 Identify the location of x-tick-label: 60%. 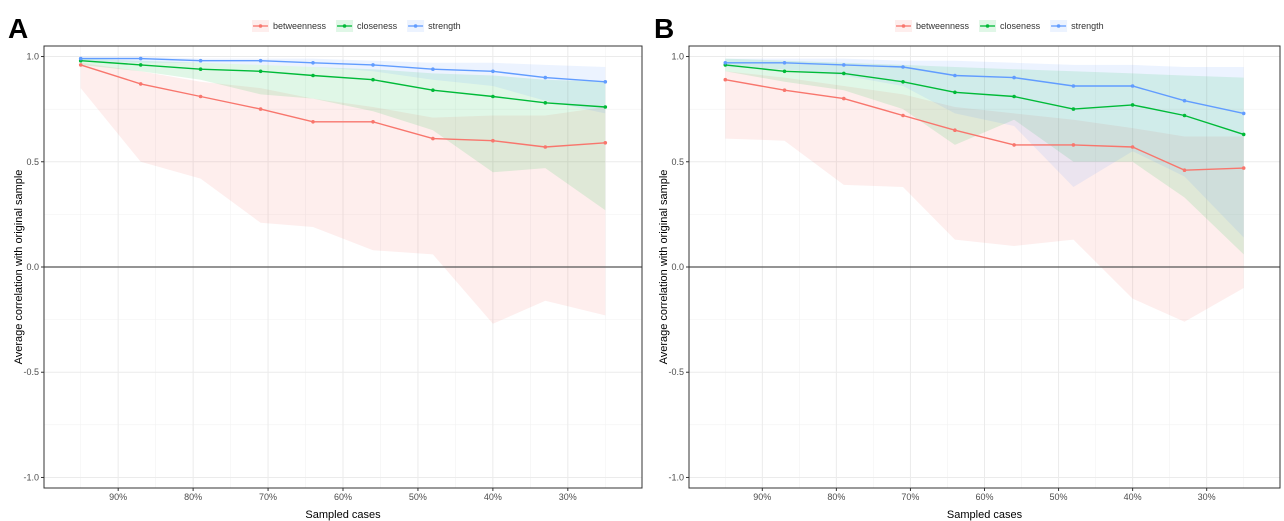
(343, 497).